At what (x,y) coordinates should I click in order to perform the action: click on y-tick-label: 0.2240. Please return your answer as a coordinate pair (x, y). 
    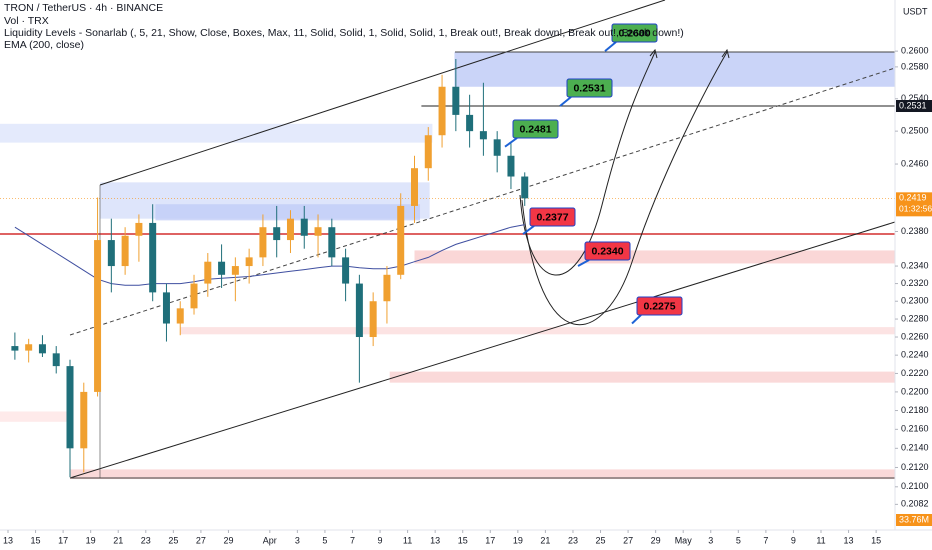
    Looking at the image, I should click on (915, 355).